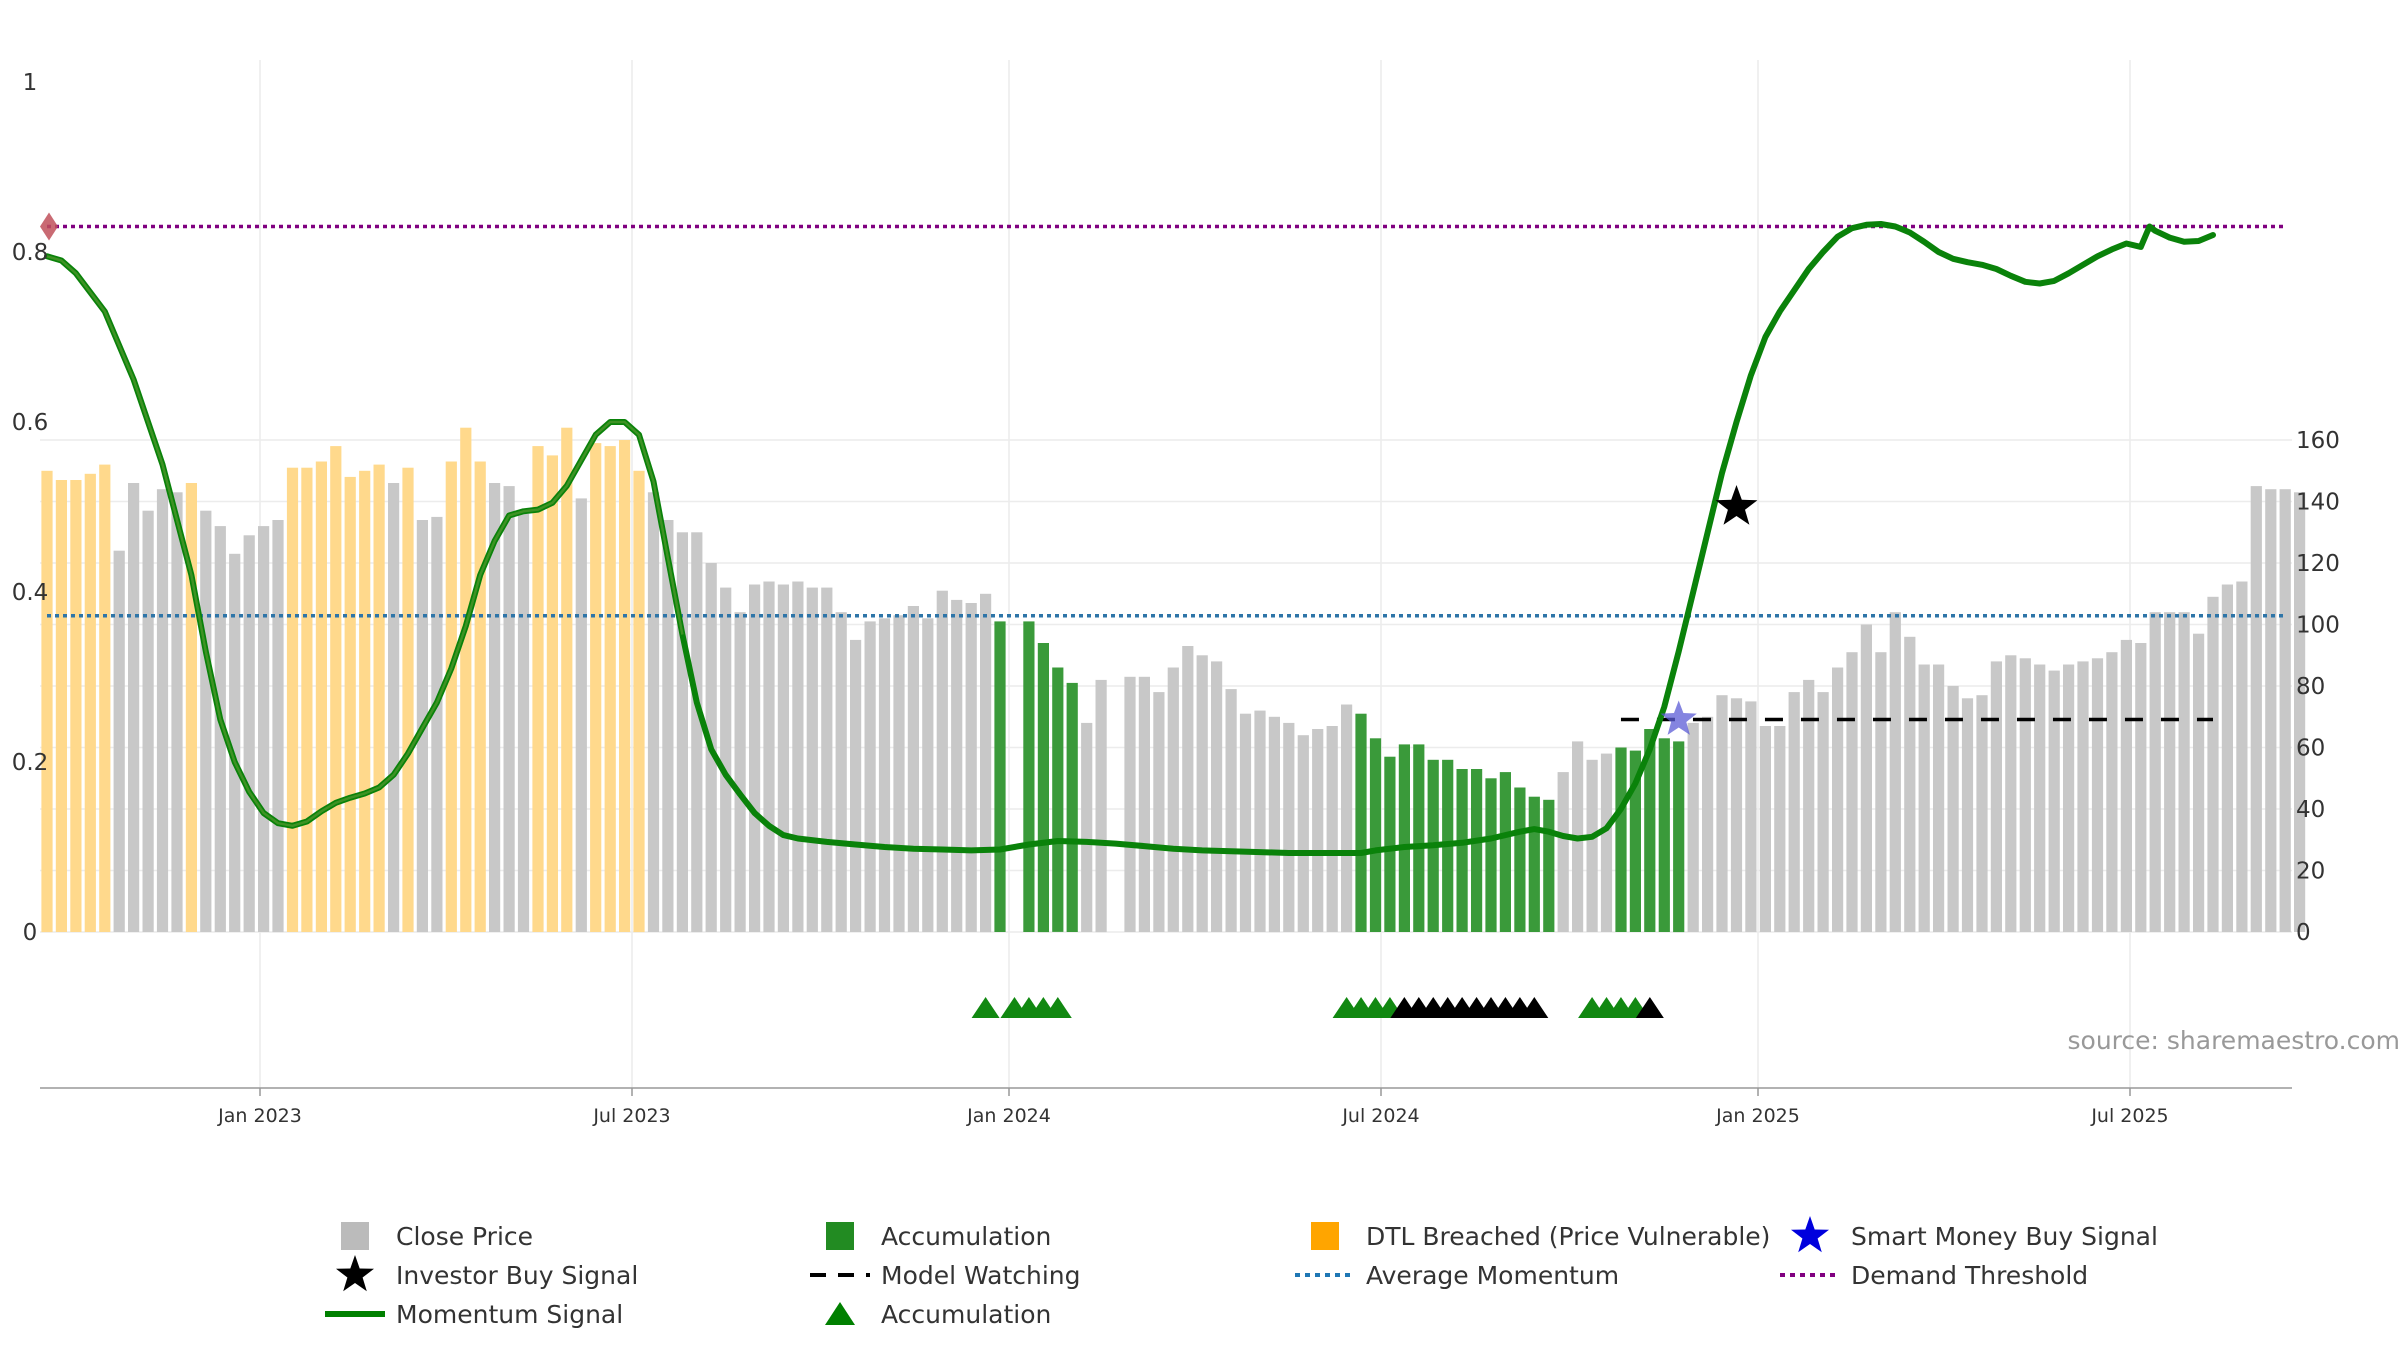  I want to click on legend-close-price-swatch, so click(355, 1236).